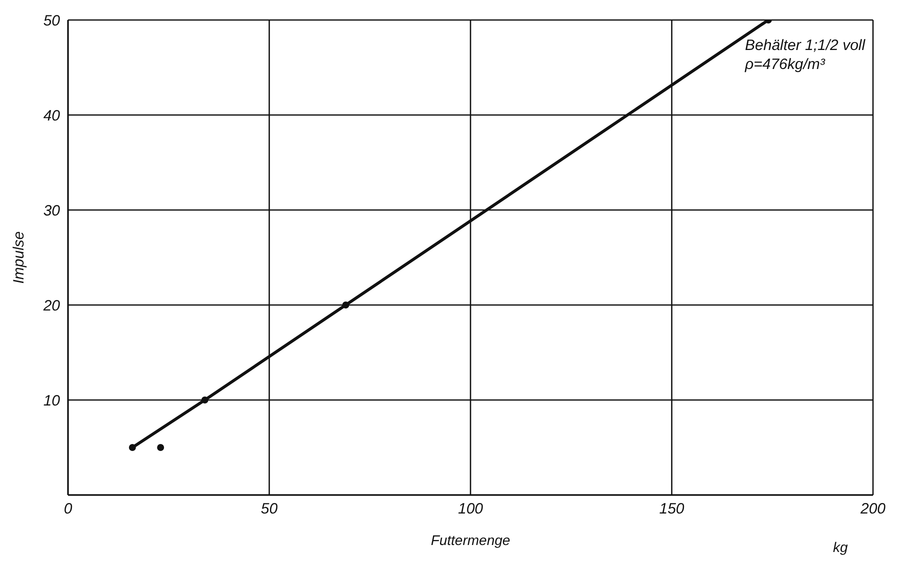 The image size is (901, 573). I want to click on x-tick-label: 50, so click(269, 509).